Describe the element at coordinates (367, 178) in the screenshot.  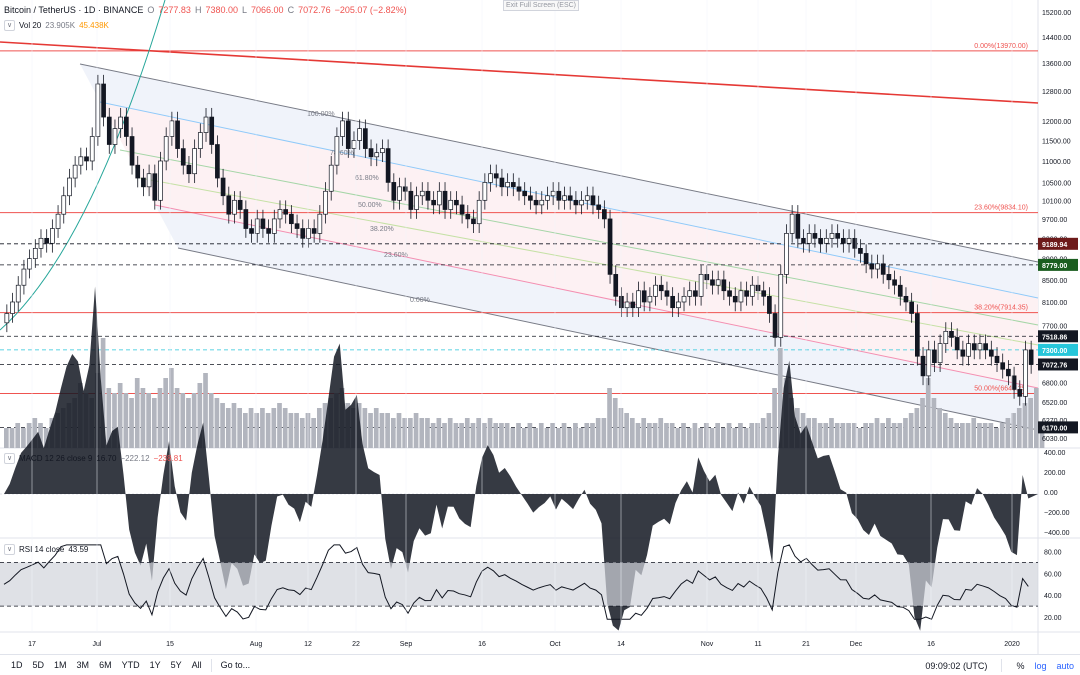
I see `channel-level-label: 61.80%` at that location.